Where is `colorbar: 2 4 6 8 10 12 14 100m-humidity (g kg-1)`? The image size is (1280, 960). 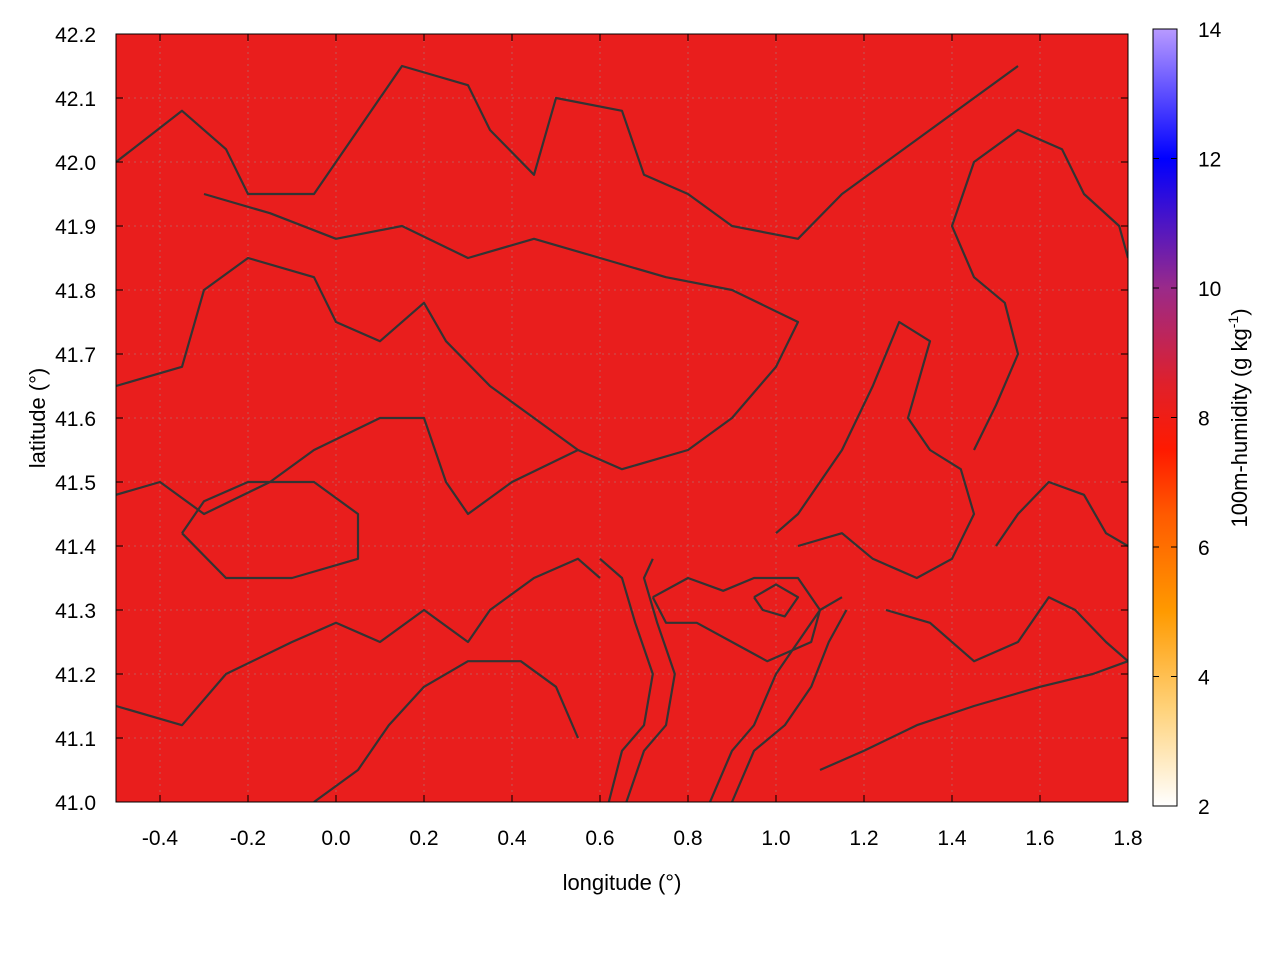
colorbar: 2 4 6 8 10 12 14 100m-humidity (g kg-1) is located at coordinates (1202, 419).